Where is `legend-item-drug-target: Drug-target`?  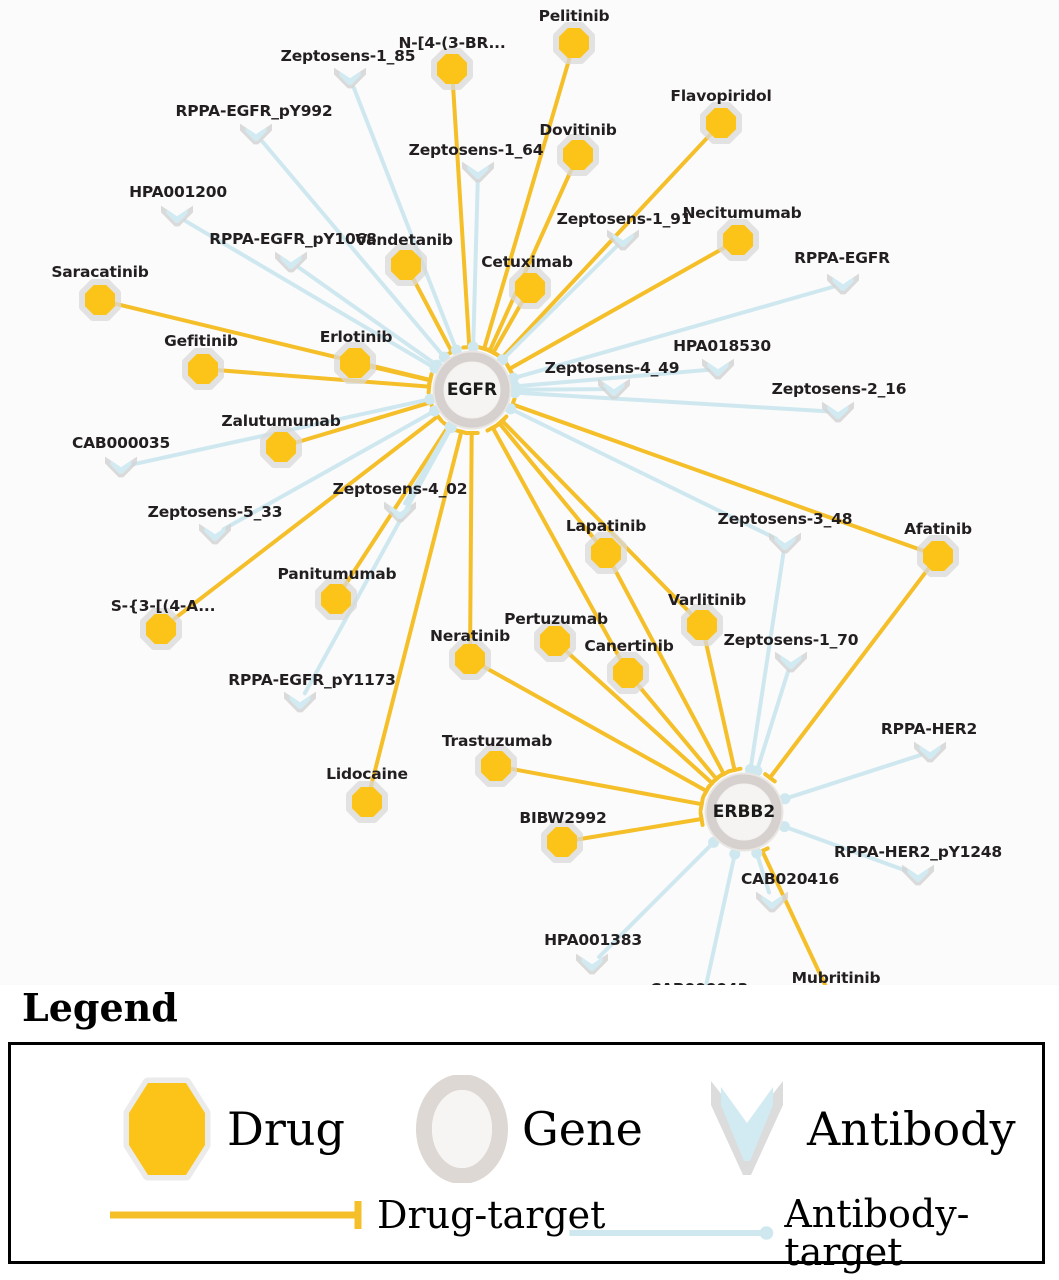 legend-item-drug-target: Drug-target is located at coordinates (355, 1215).